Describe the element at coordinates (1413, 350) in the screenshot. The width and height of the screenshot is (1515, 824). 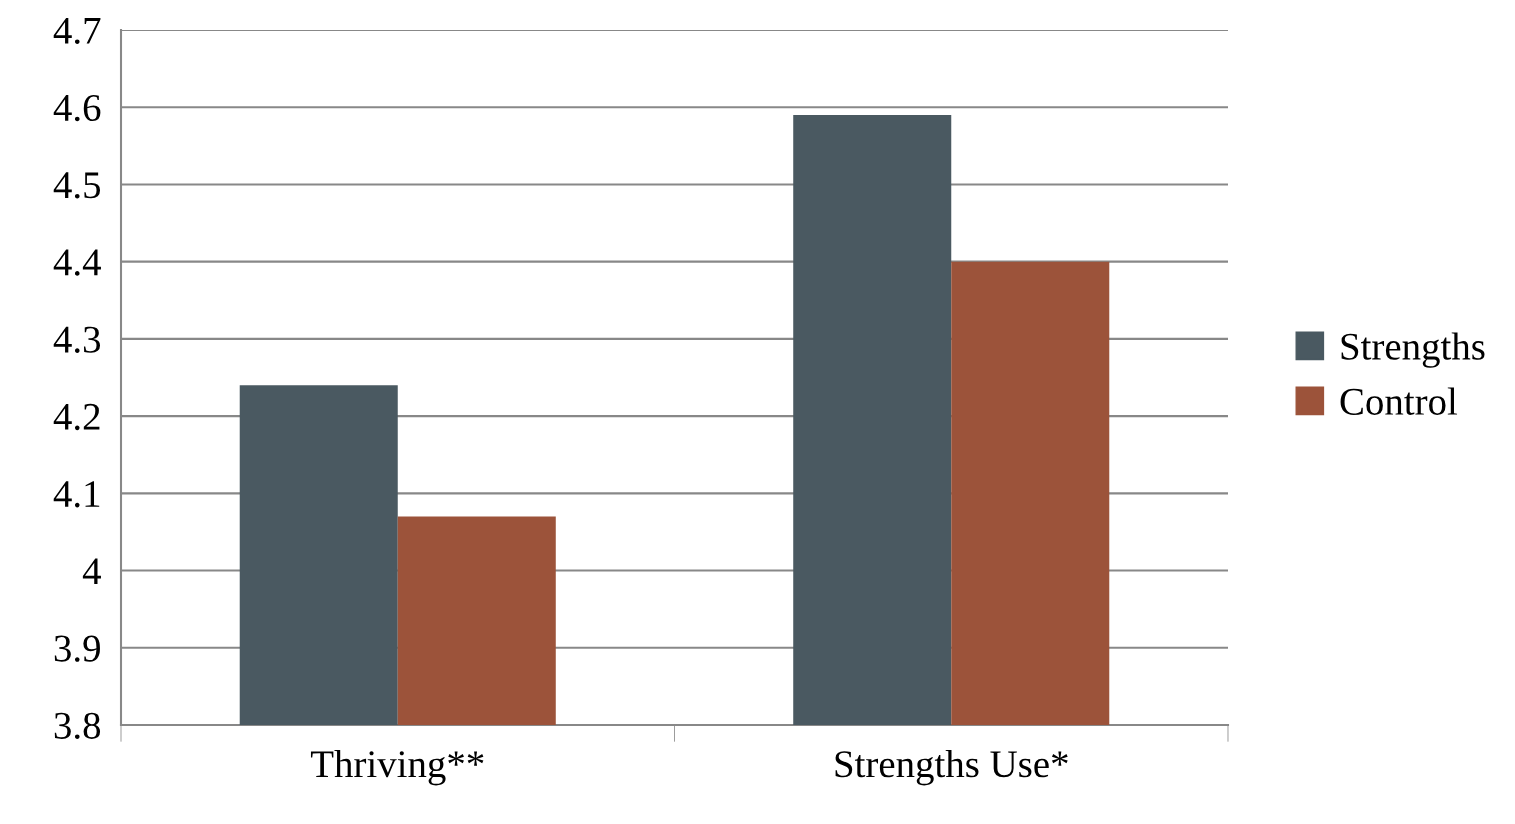
I see `legend-label: Strengths` at that location.